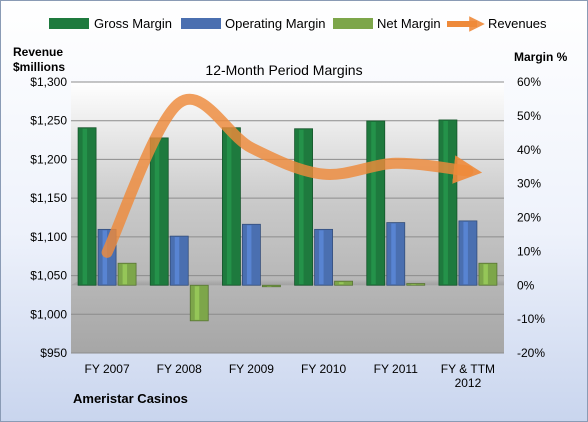 This screenshot has width=588, height=422. Describe the element at coordinates (48, 198) in the screenshot. I see `left-tick-label: $1,150` at that location.